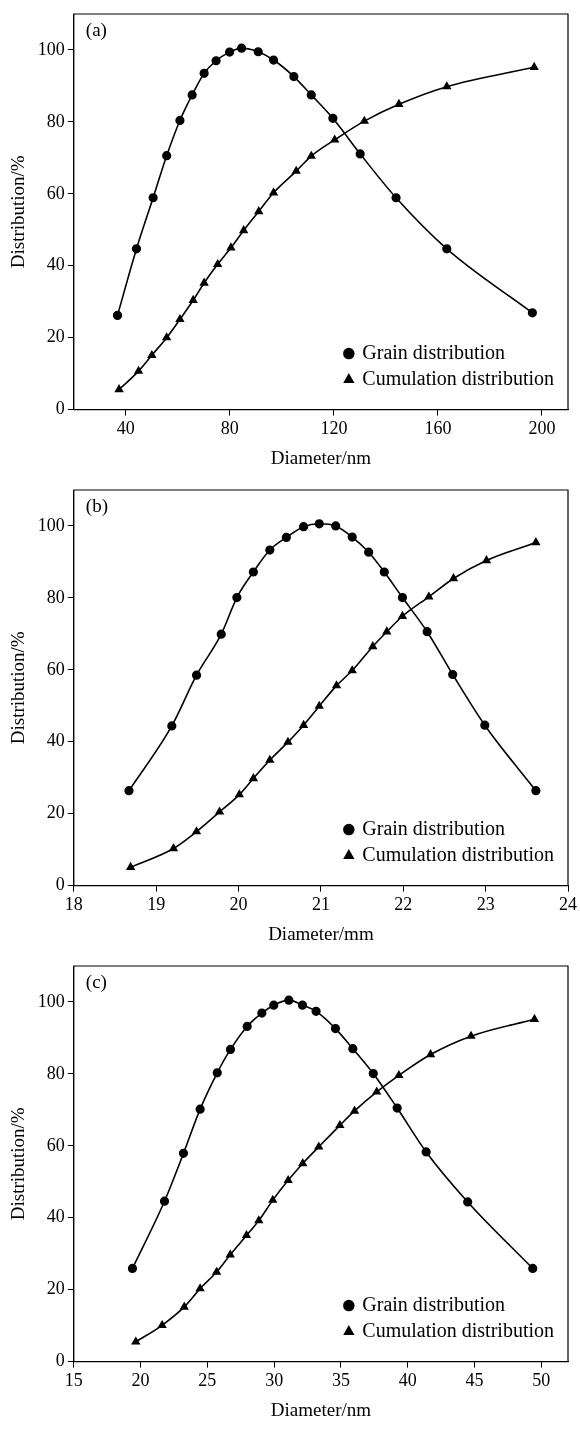  Describe the element at coordinates (96, 506) in the screenshot. I see `annotation: (b)` at that location.